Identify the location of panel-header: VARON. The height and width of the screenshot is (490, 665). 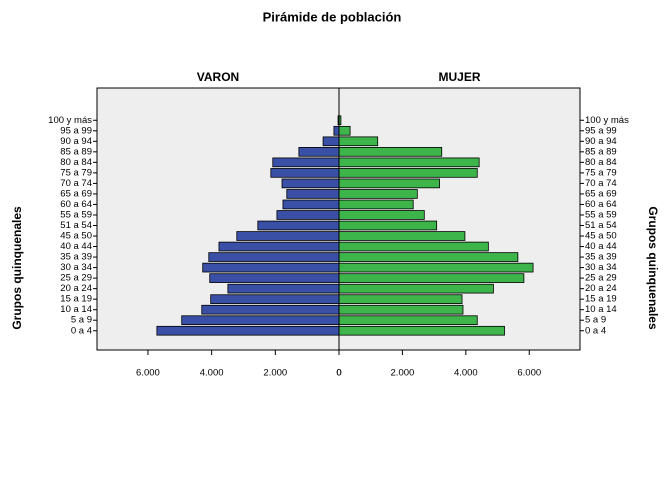
(218, 77).